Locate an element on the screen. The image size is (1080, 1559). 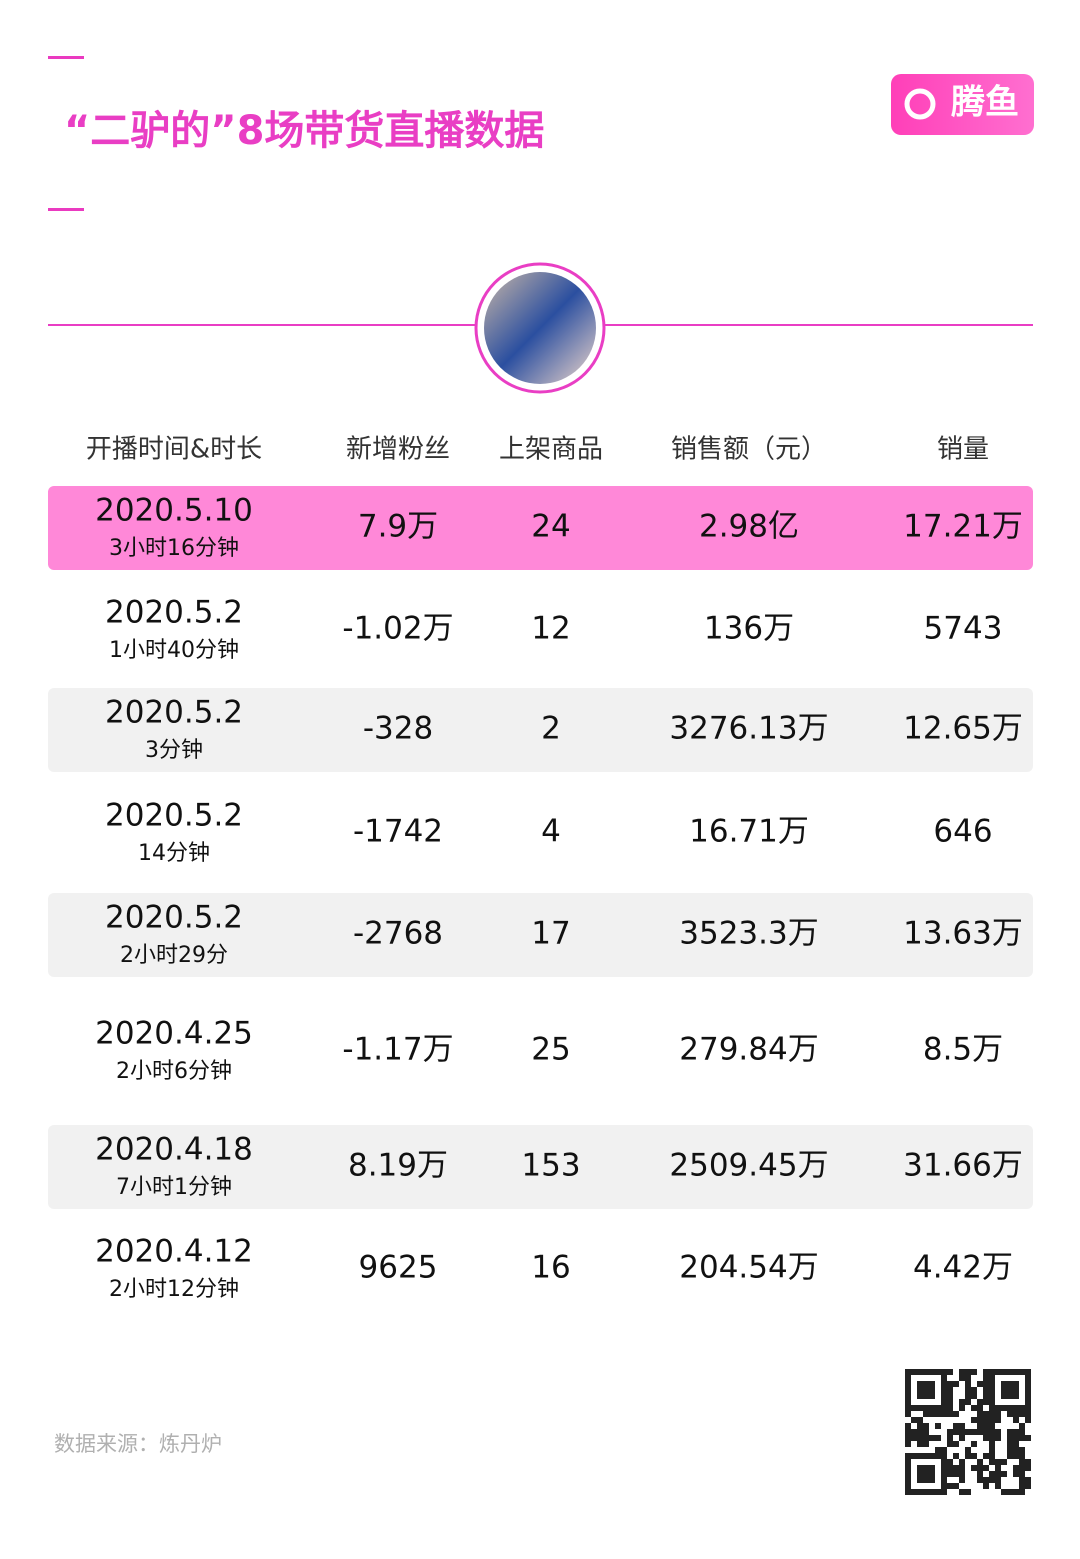
title: “二驴的”8场带货直播数据 is located at coordinates (304, 131).